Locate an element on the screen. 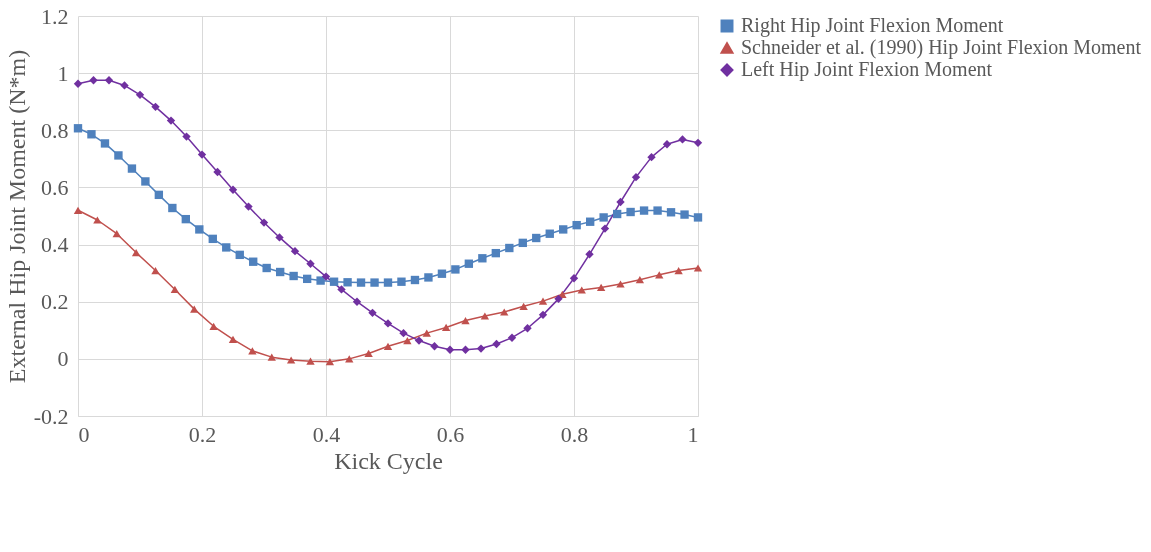 The width and height of the screenshot is (1151, 552). x-tick-label: 0.2 is located at coordinates (202, 434).